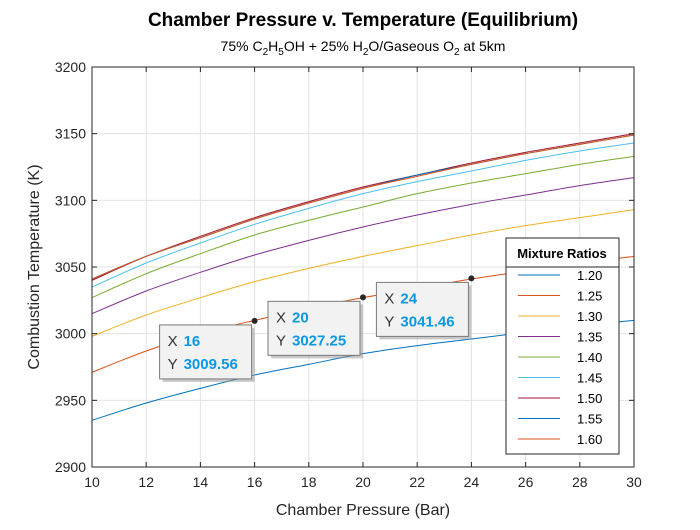 This screenshot has height=530, width=700. What do you see at coordinates (70, 467) in the screenshot?
I see `y-tick-label: 2900` at bounding box center [70, 467].